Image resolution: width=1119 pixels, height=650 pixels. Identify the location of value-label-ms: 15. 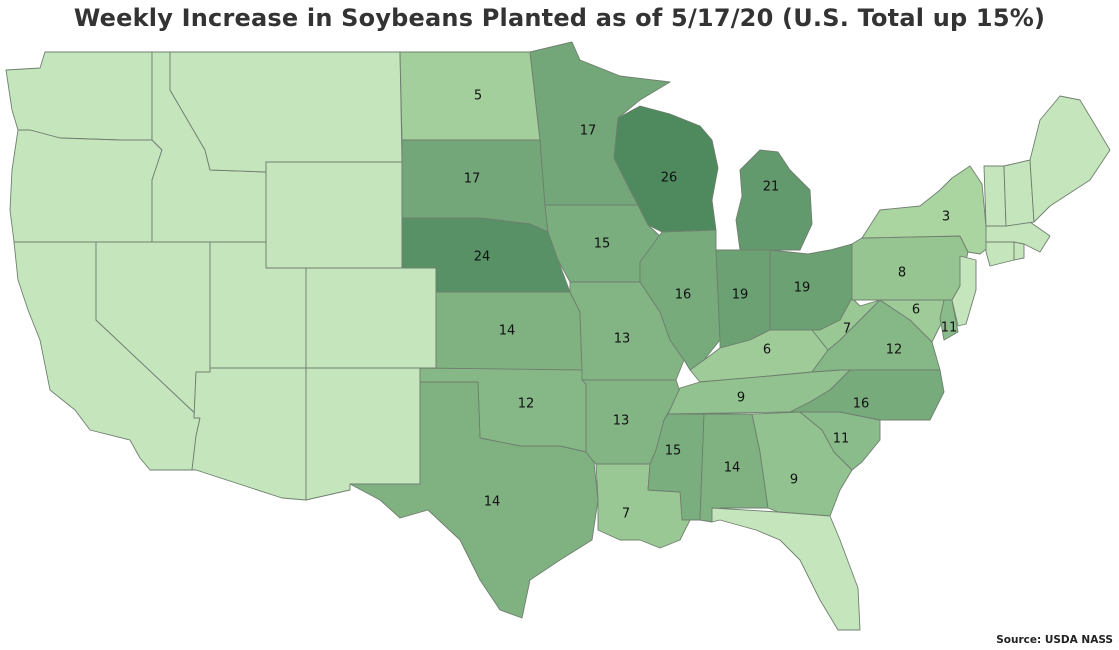
(673, 451).